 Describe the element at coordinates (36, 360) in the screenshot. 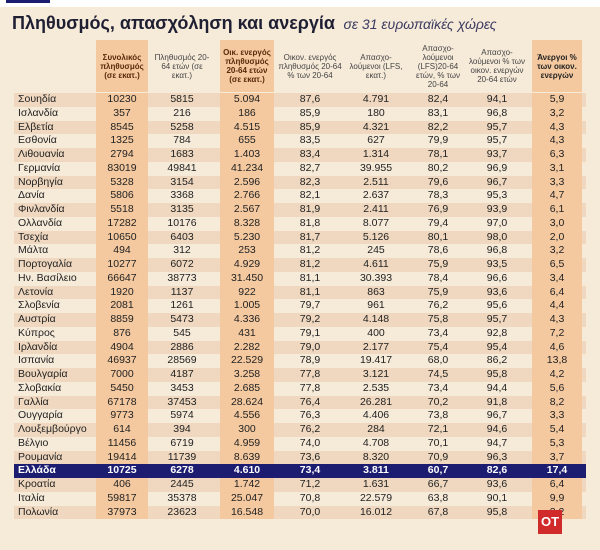

I see `country-name: Ισπανία` at that location.